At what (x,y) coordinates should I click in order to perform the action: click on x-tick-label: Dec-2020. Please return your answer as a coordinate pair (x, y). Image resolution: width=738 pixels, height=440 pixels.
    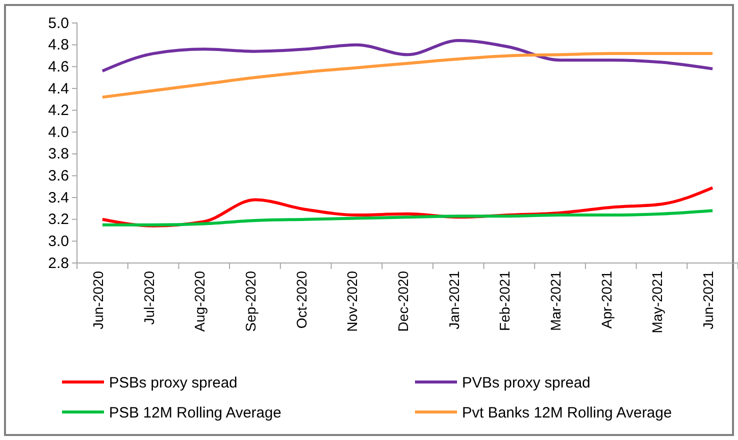
    Looking at the image, I should click on (402, 301).